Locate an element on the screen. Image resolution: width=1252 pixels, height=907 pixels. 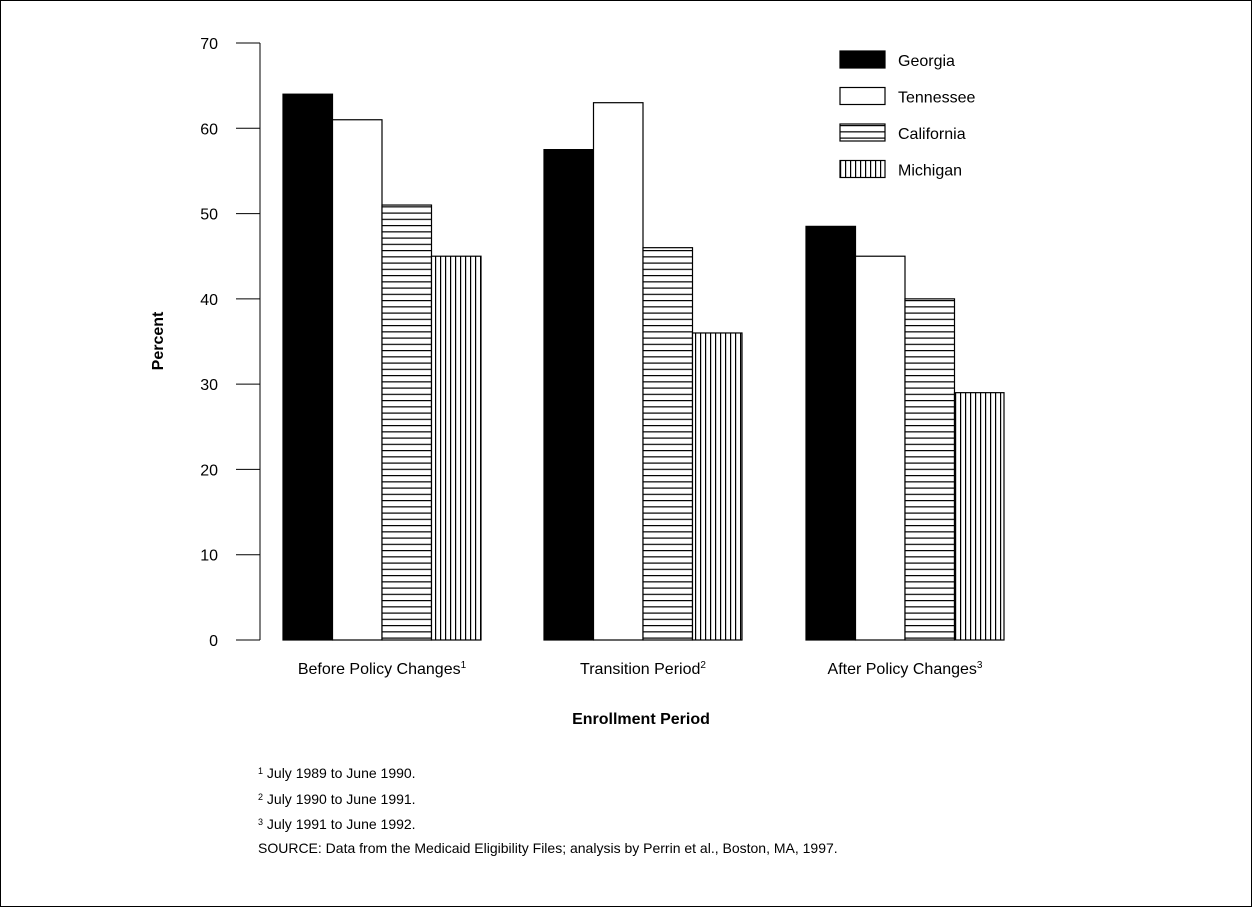
footnote-text: July 1989 to June 1990. is located at coordinates (341, 773).